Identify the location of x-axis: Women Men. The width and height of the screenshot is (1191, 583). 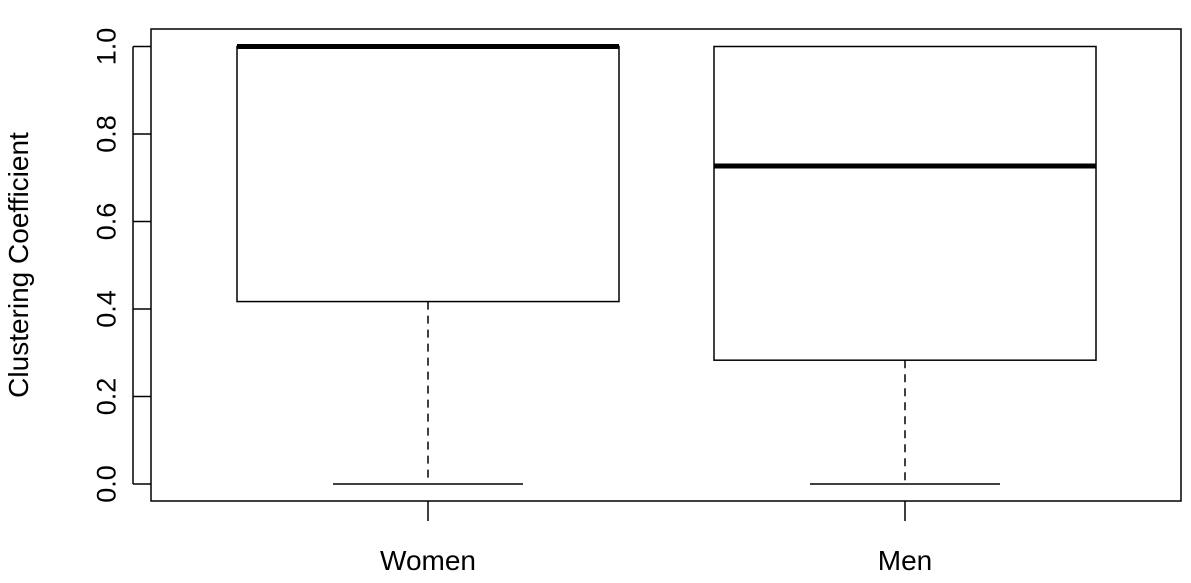
(656, 538).